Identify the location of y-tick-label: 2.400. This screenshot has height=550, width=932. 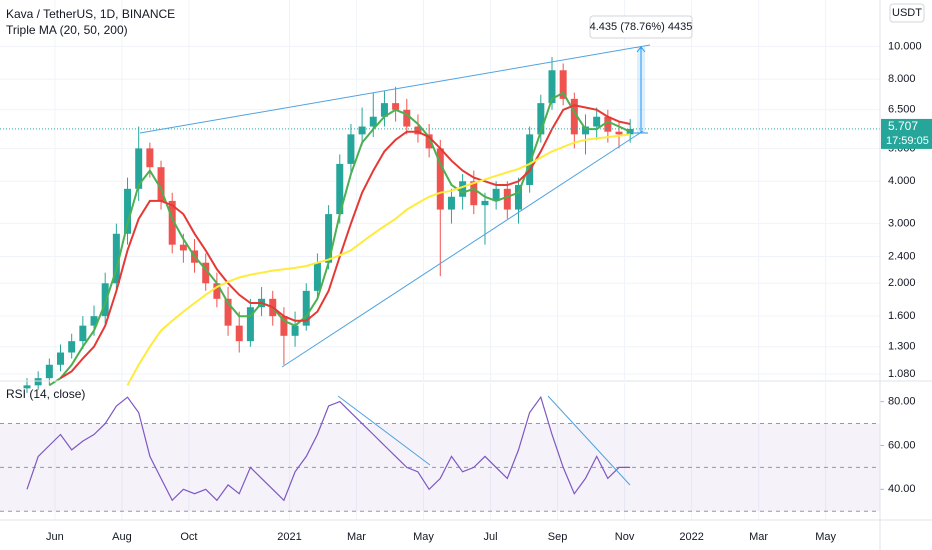
(902, 256).